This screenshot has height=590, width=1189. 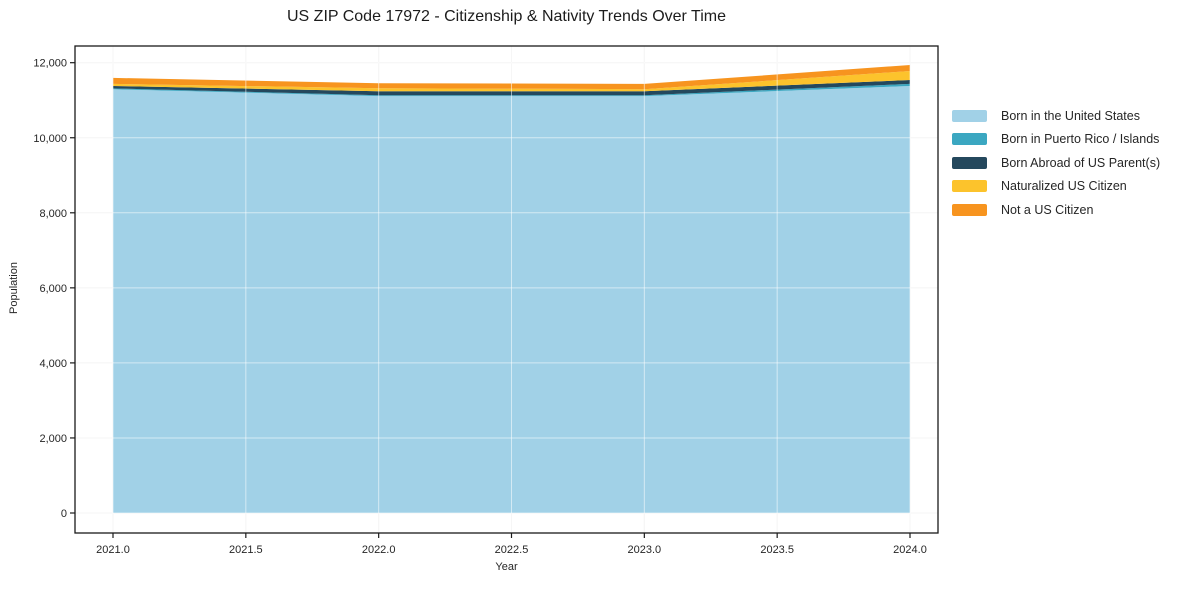 I want to click on y-tick-label: 6,000, so click(x=53, y=289).